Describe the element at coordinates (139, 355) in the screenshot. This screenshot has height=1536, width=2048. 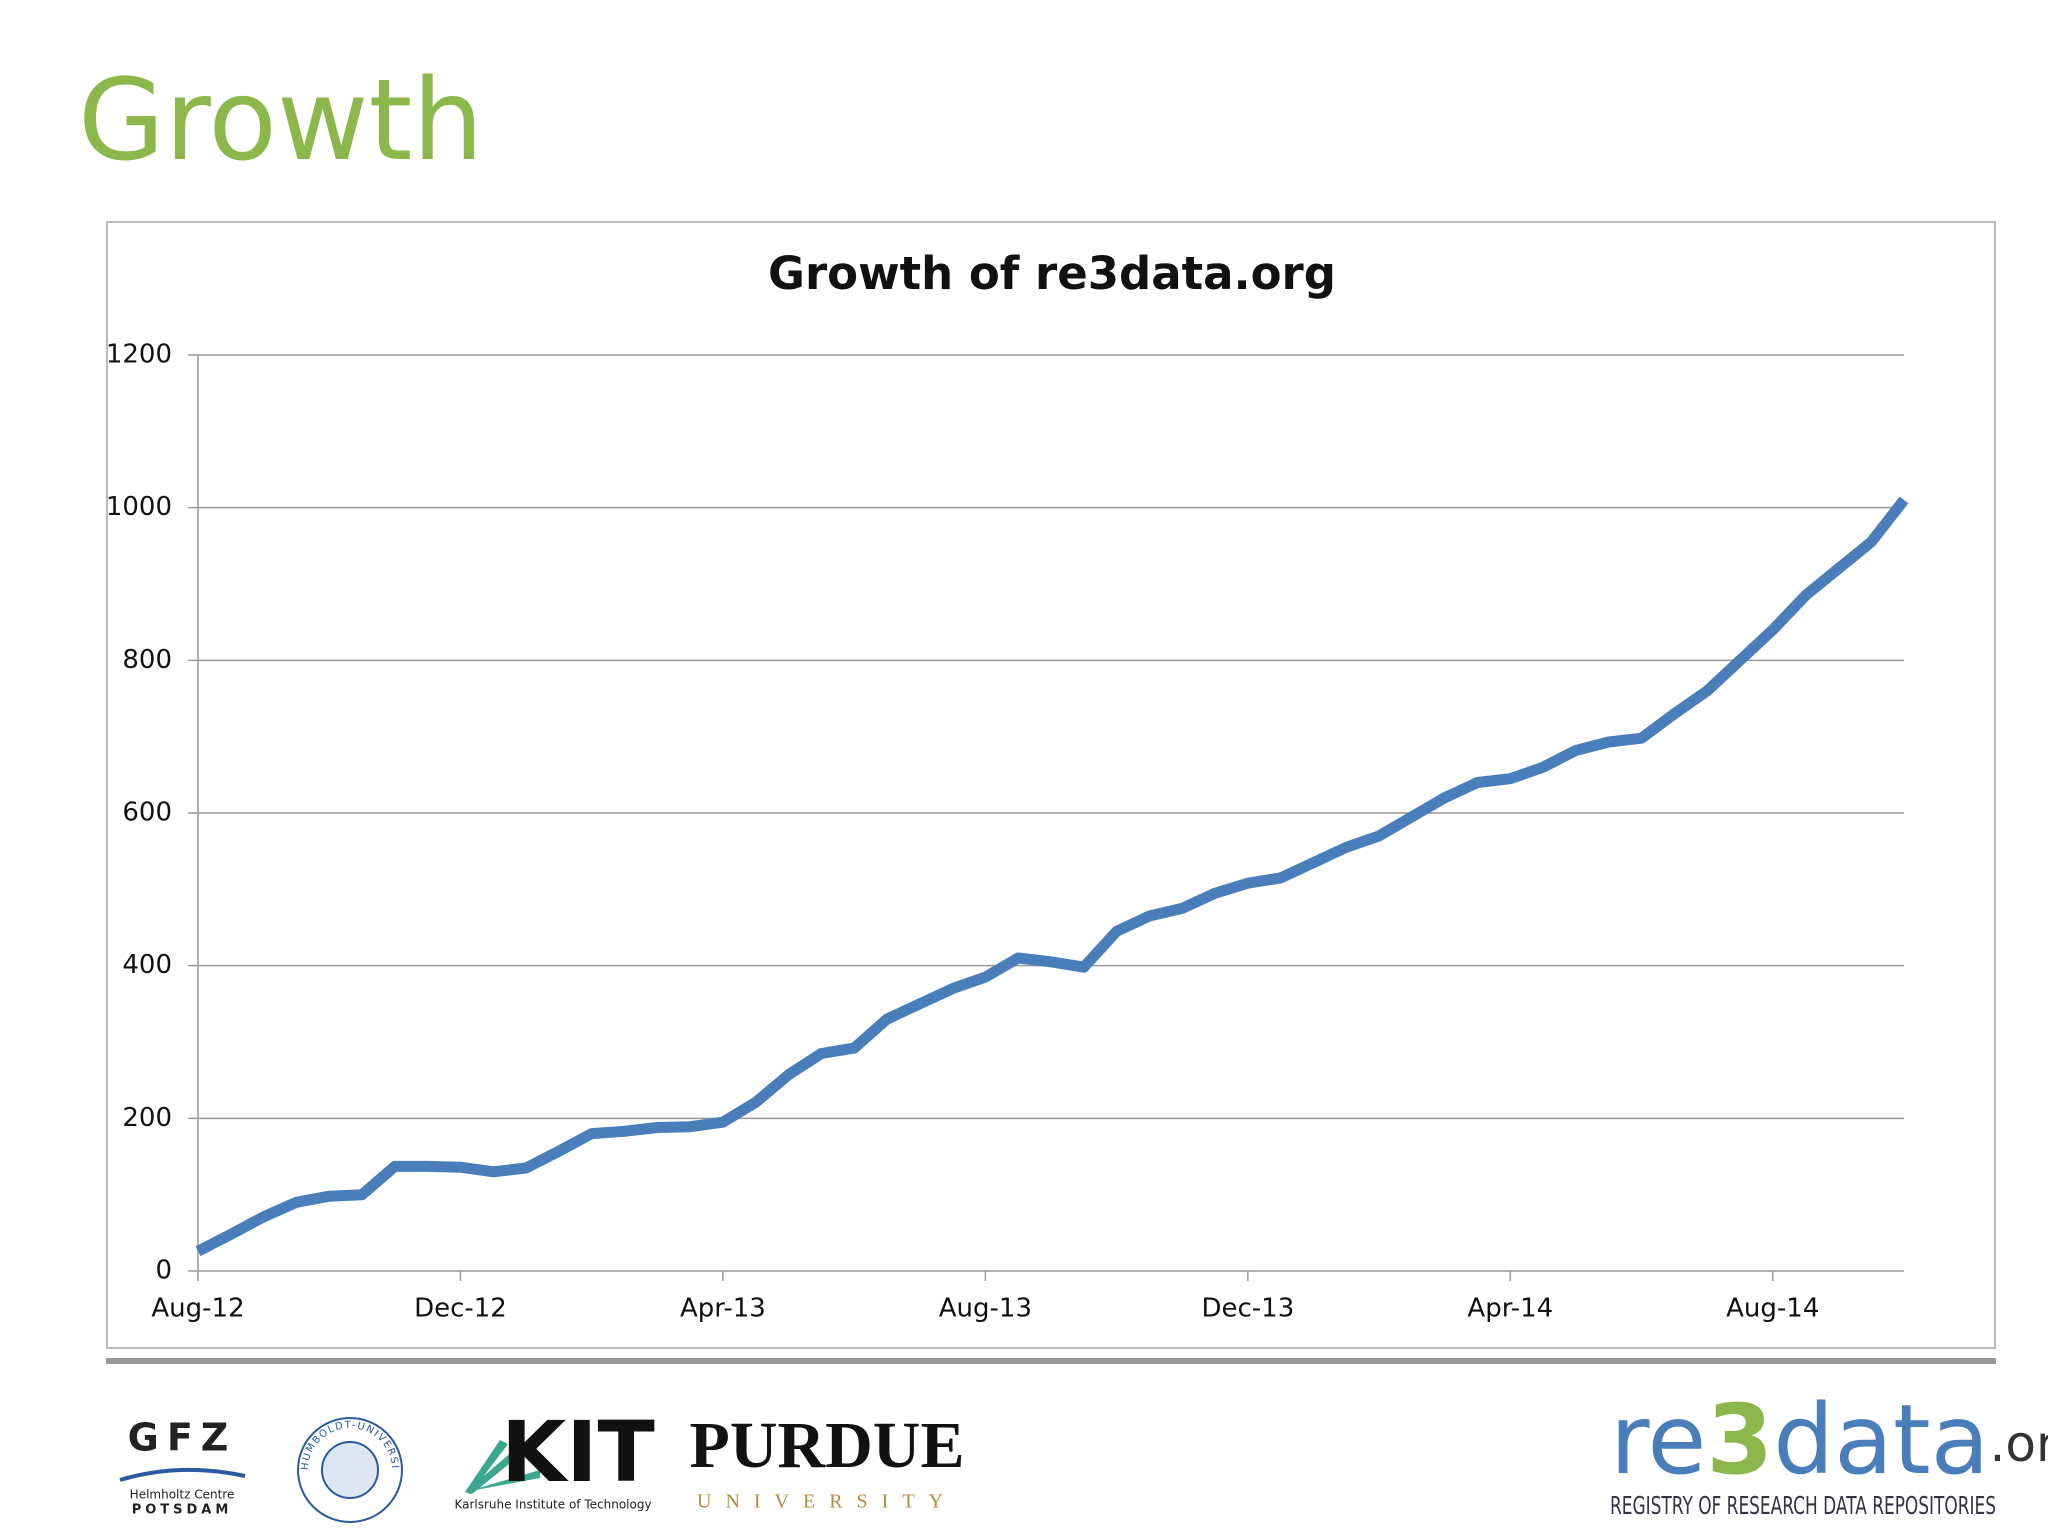
I see `y-tick-label: 1200` at that location.